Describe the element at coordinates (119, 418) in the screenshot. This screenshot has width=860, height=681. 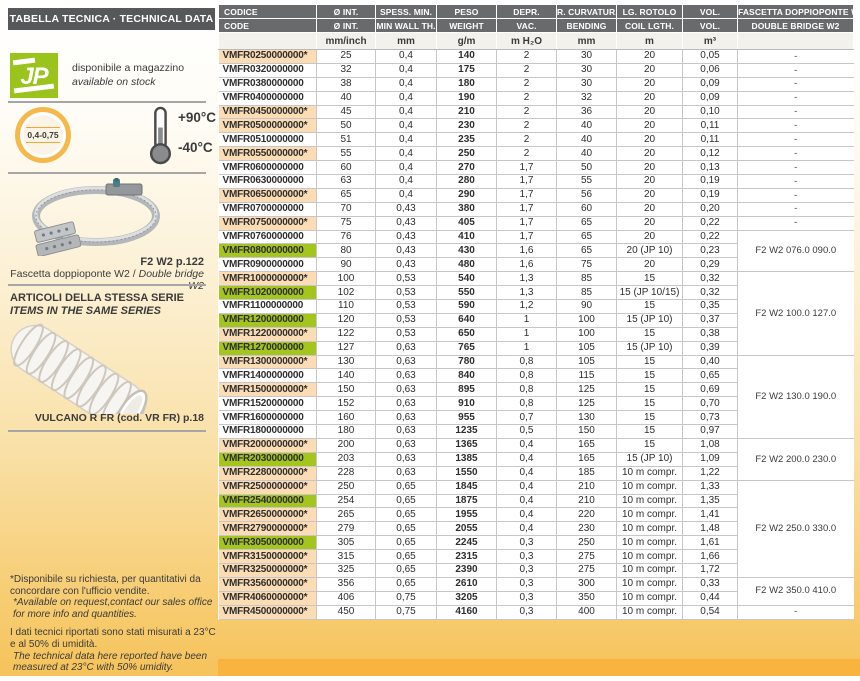
I see `series-item-ref: VULCANO R FR (cod. VR FR) p.18` at that location.